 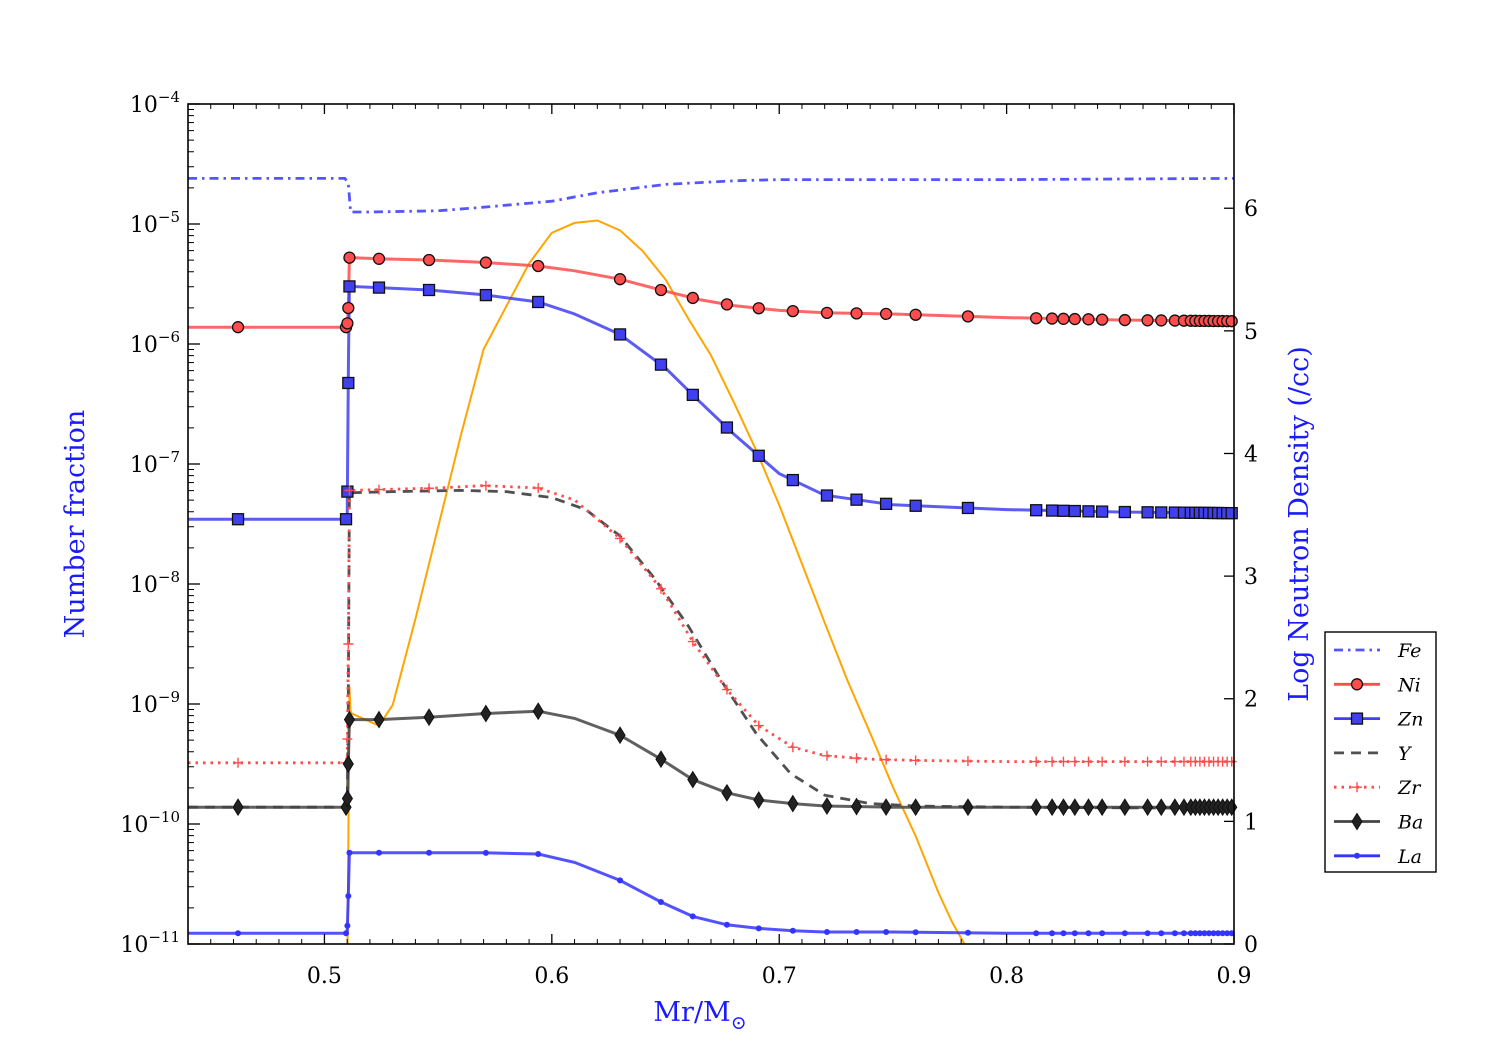 I want to click on y-tick-label-exponent: −4, so click(x=169, y=97).